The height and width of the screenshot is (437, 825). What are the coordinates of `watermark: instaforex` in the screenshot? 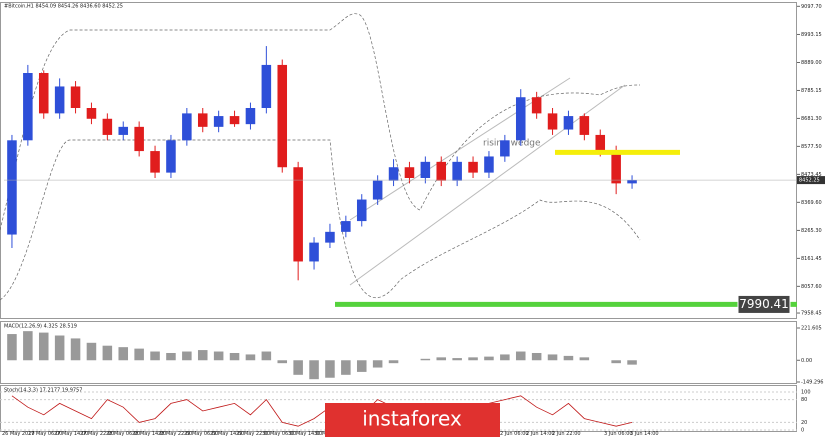 It's located at (412, 419).